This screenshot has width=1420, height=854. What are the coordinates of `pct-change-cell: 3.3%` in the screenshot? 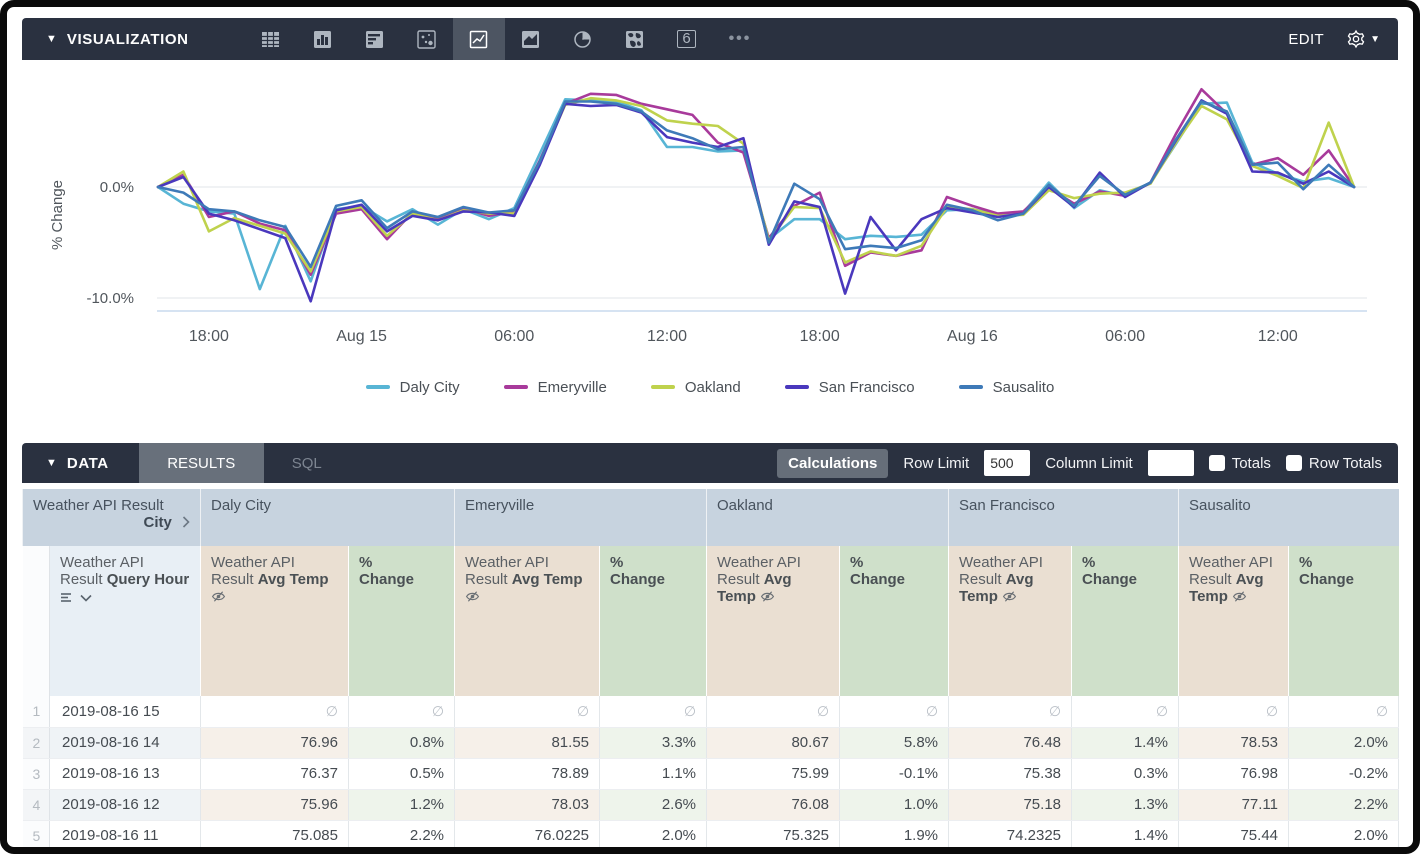 It's located at (653, 743).